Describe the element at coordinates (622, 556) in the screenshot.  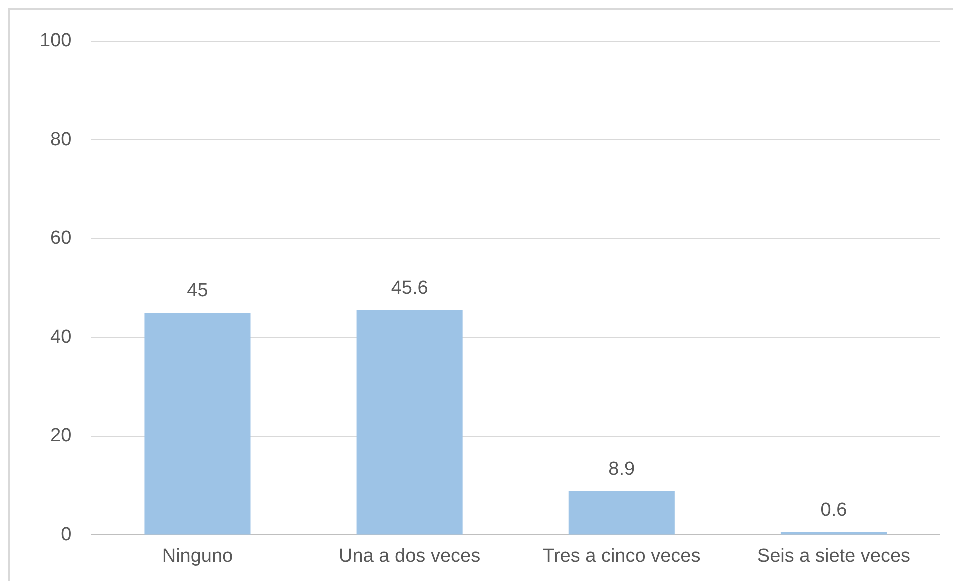
I see `x-tick-label: Tres a cinco veces` at that location.